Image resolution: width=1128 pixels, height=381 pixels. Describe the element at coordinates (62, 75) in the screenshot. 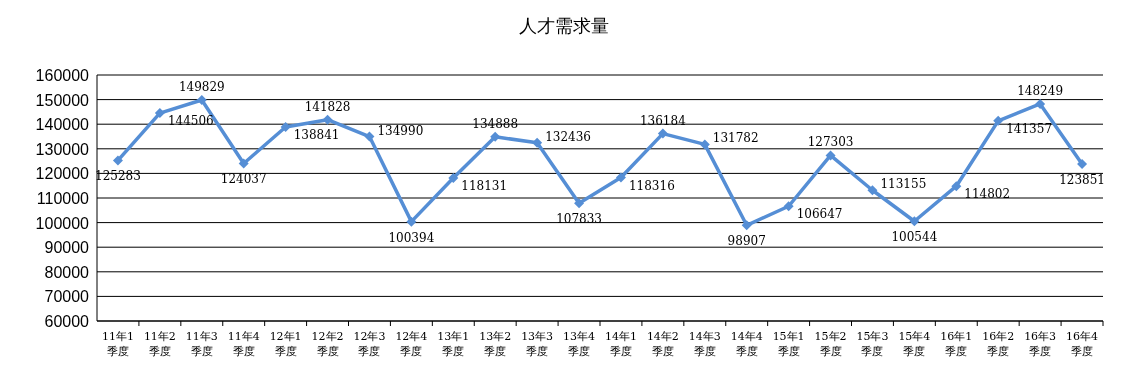

I see `y-tick-label: 160000` at that location.